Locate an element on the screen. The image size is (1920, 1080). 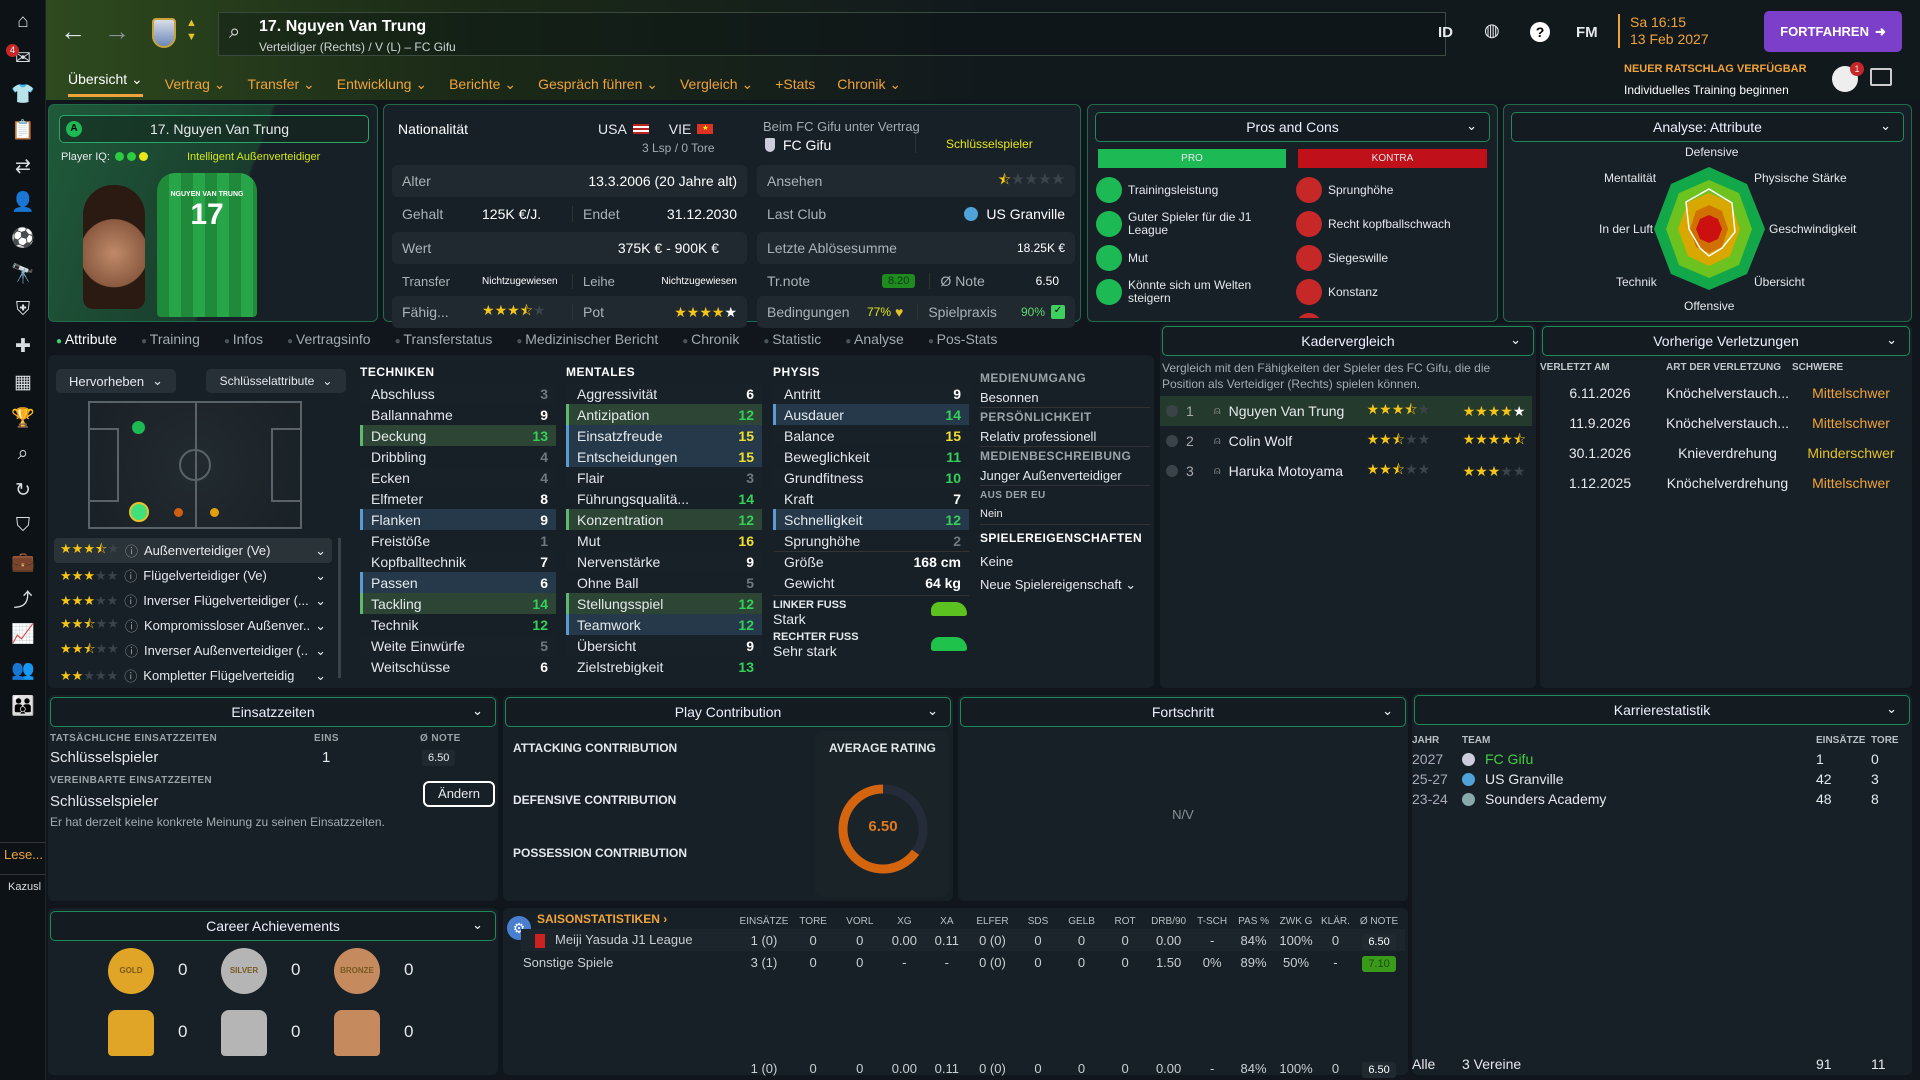
attribute-row: Ausdauer 14 is located at coordinates (871, 414).